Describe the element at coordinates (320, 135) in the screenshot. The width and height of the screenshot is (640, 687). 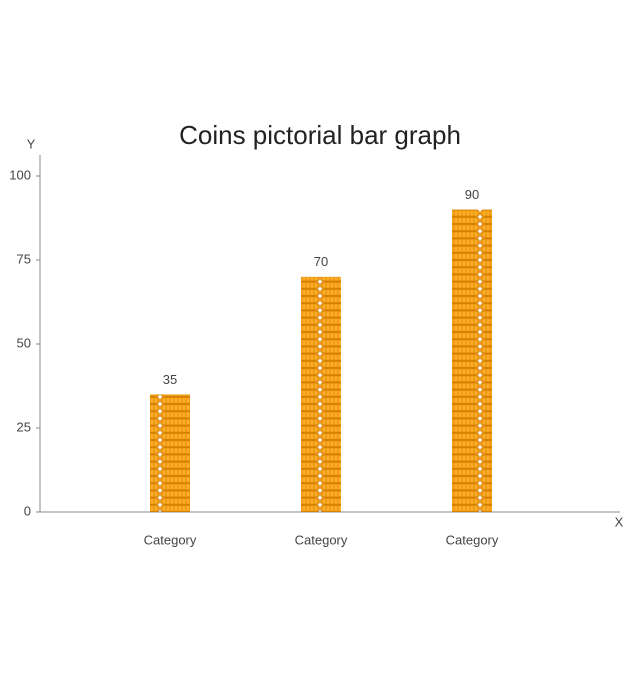
I see `chart-title: Coins pictorial bar graph` at that location.